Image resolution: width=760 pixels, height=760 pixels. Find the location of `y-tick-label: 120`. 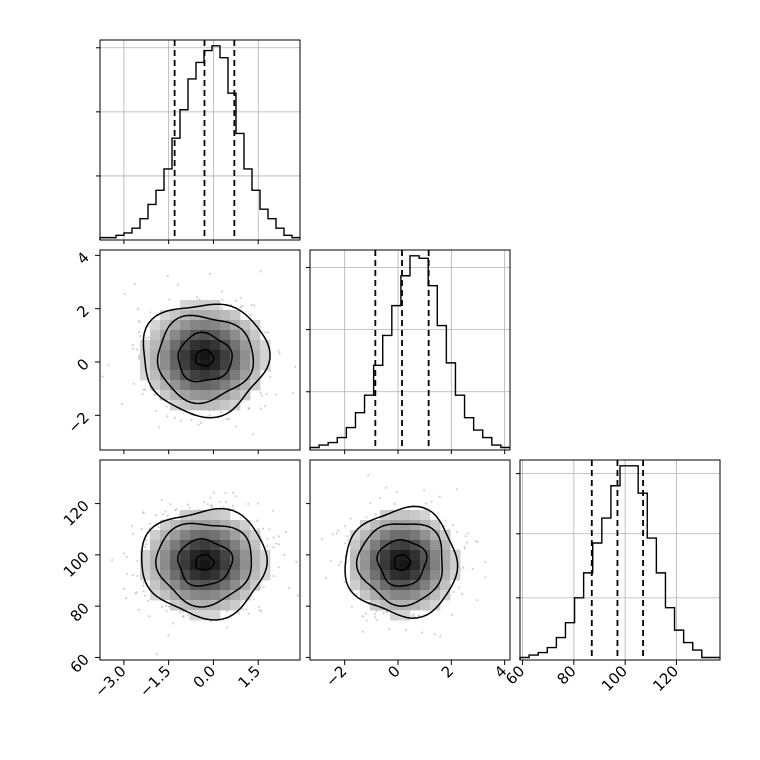

y-tick-label: 120 is located at coordinates (76, 513).